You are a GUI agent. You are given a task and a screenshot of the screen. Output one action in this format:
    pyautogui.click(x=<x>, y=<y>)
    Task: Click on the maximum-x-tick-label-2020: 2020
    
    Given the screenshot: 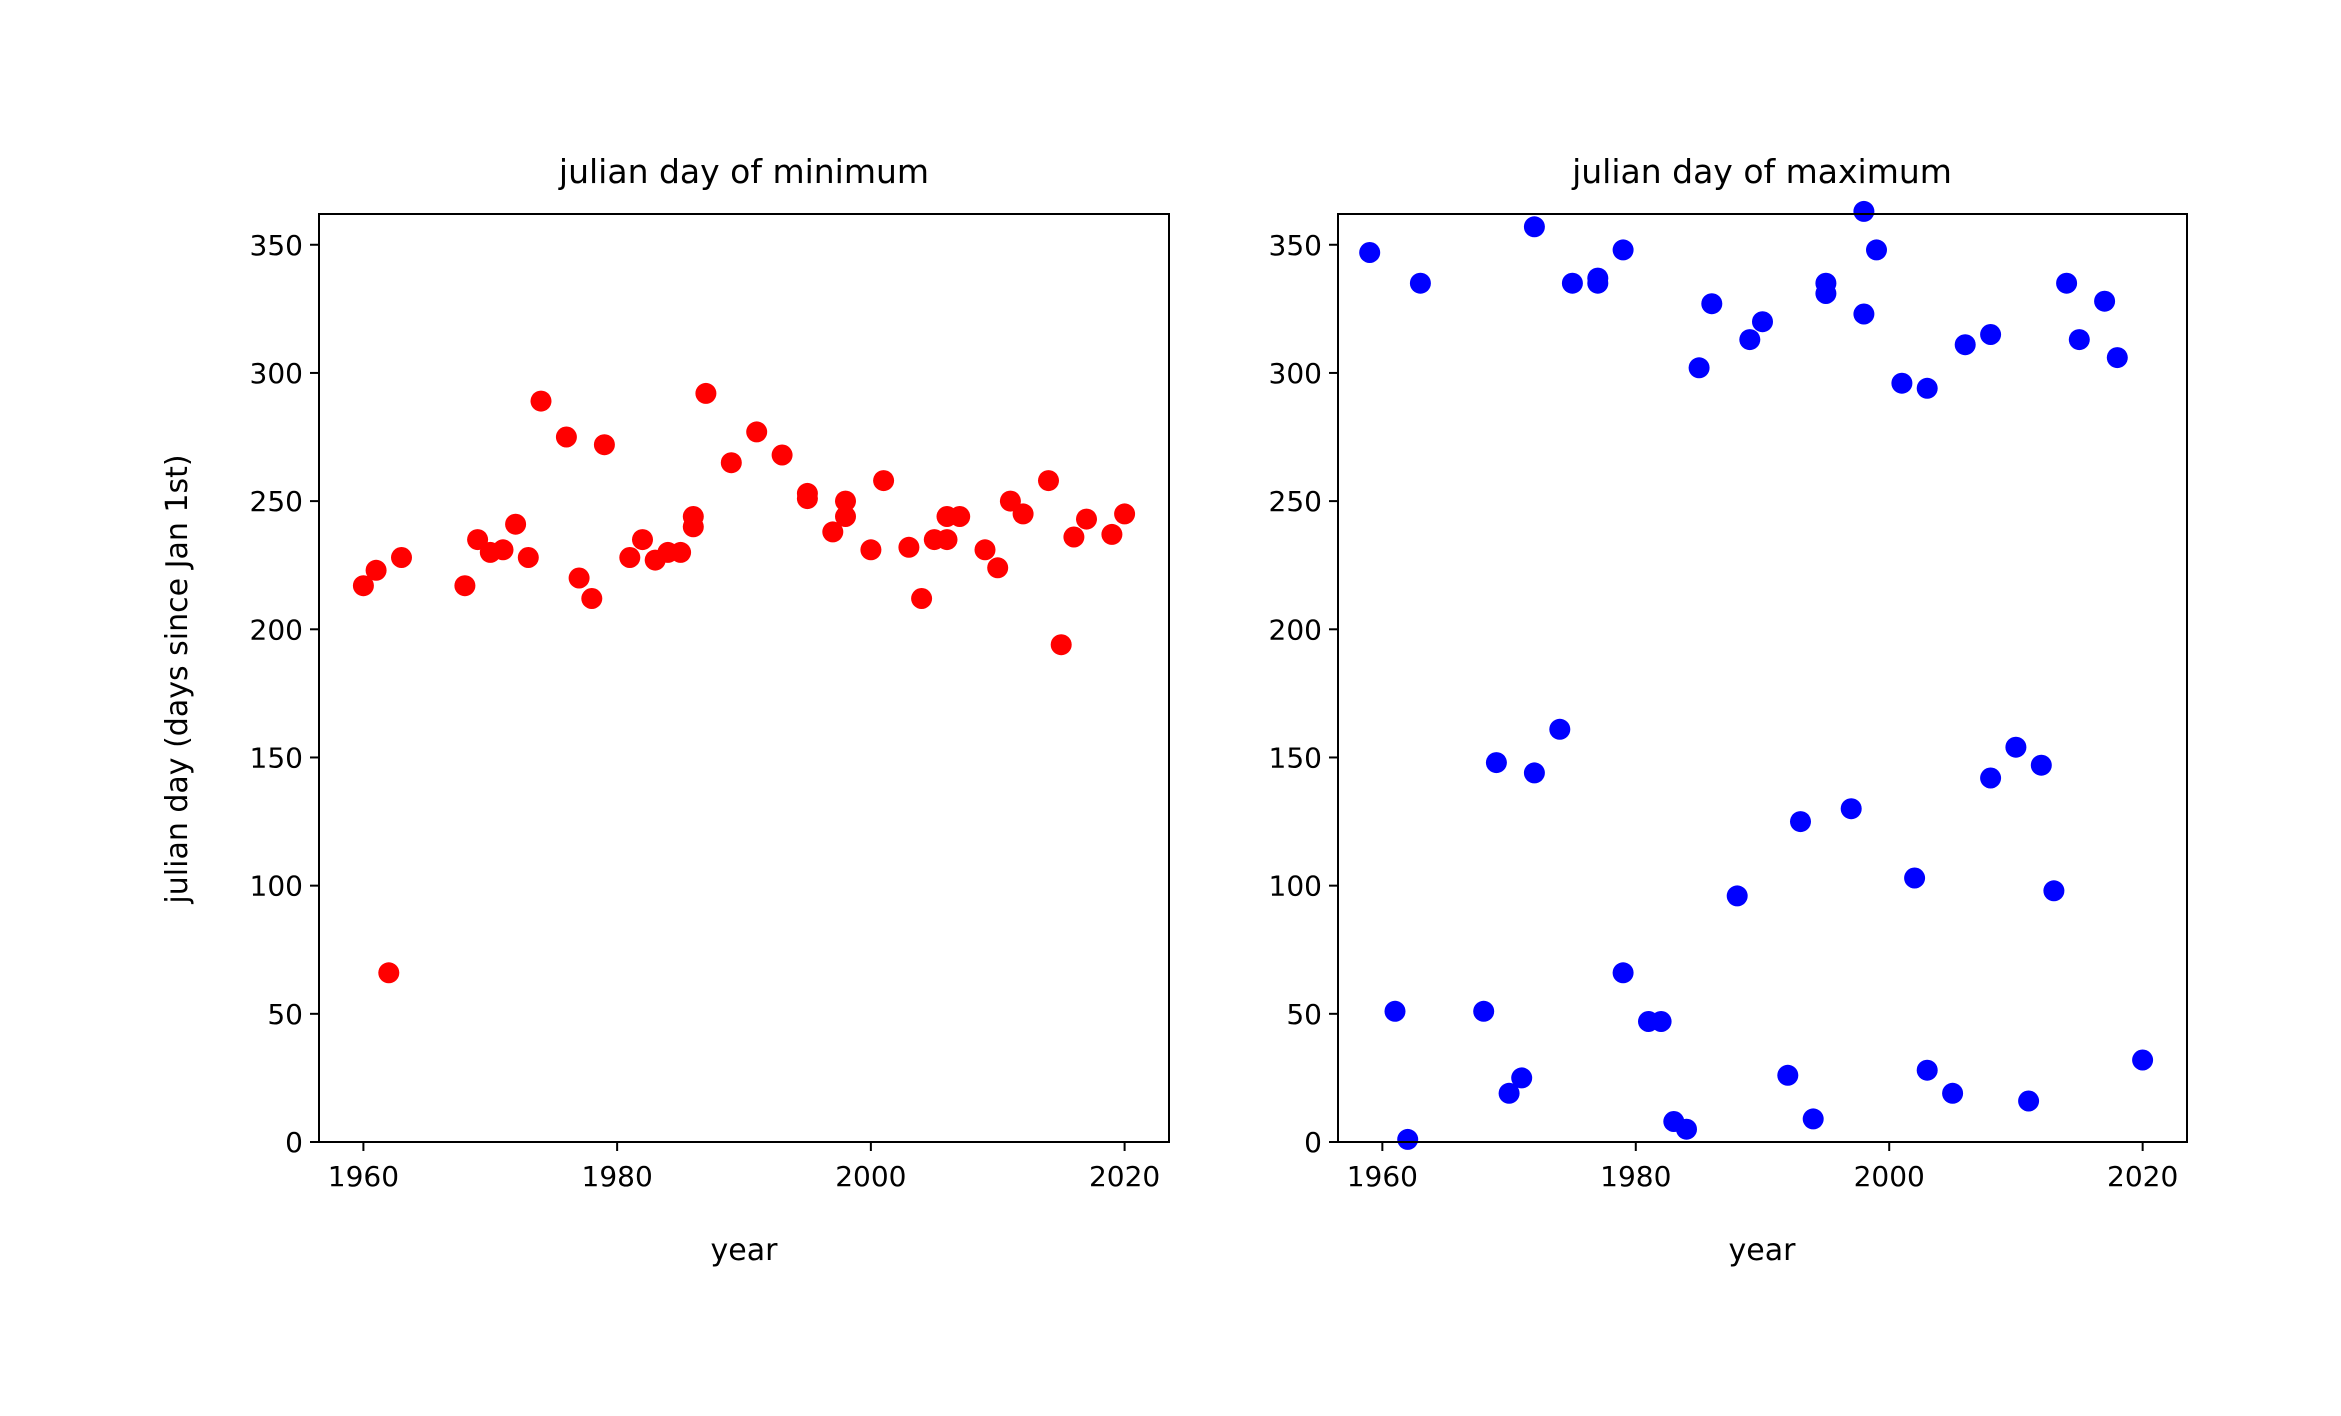 What is the action you would take?
    pyautogui.click(x=2142, y=1176)
    